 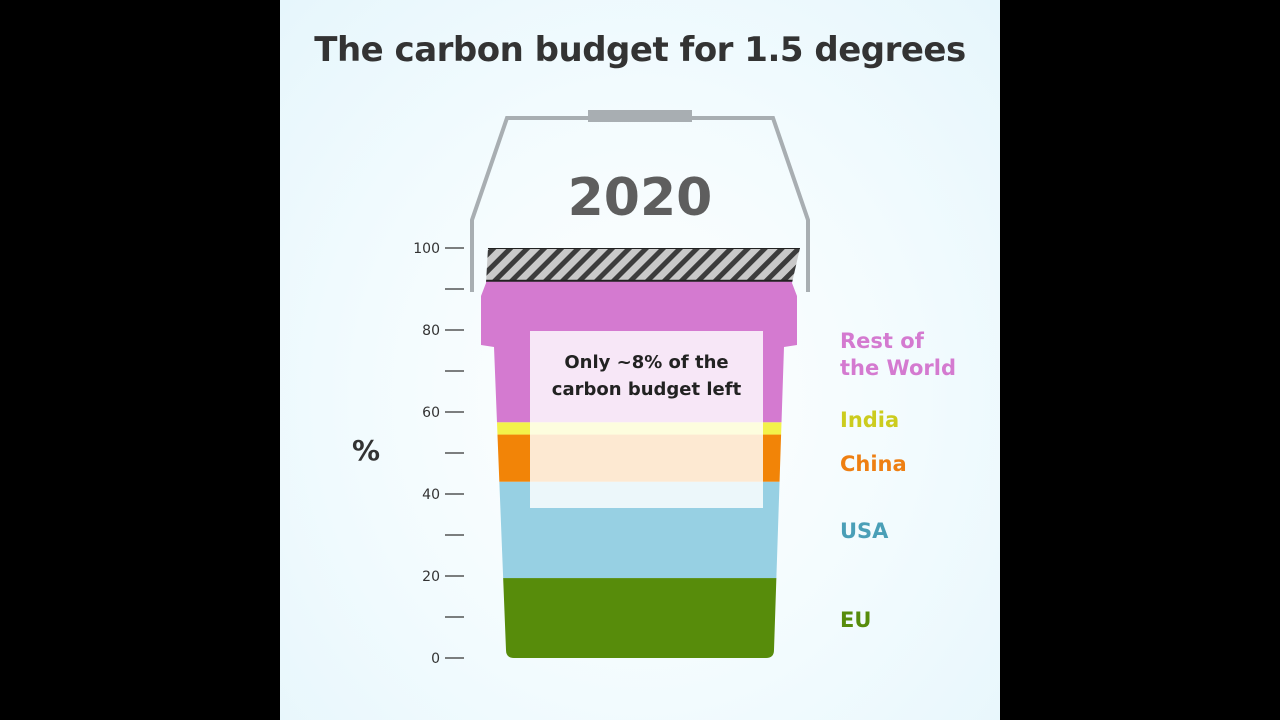 What do you see at coordinates (431, 413) in the screenshot?
I see `y-tick-label: 60` at bounding box center [431, 413].